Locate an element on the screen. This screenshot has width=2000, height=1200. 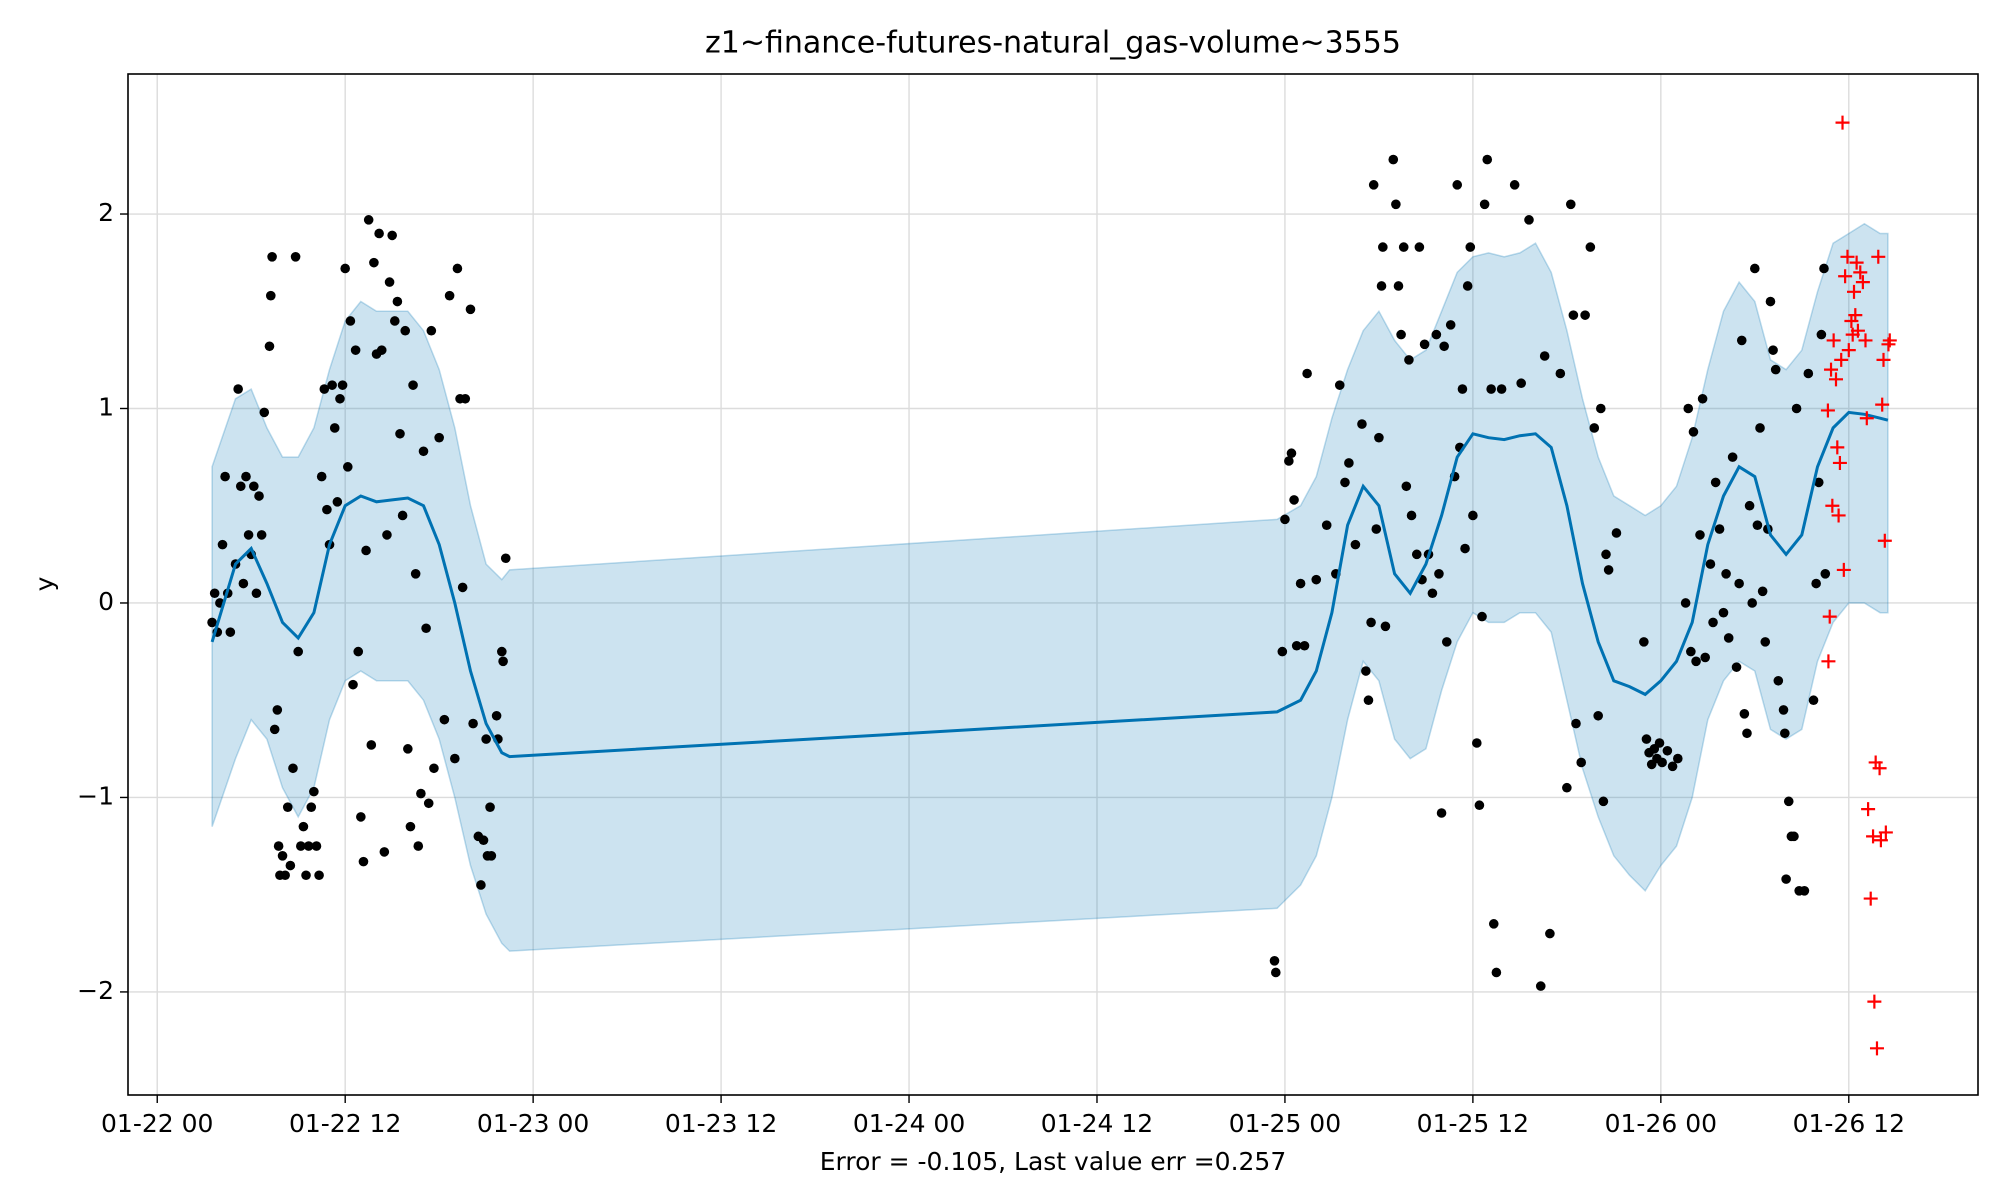
x-tick-label: 01-24 12 is located at coordinates (1097, 1123).